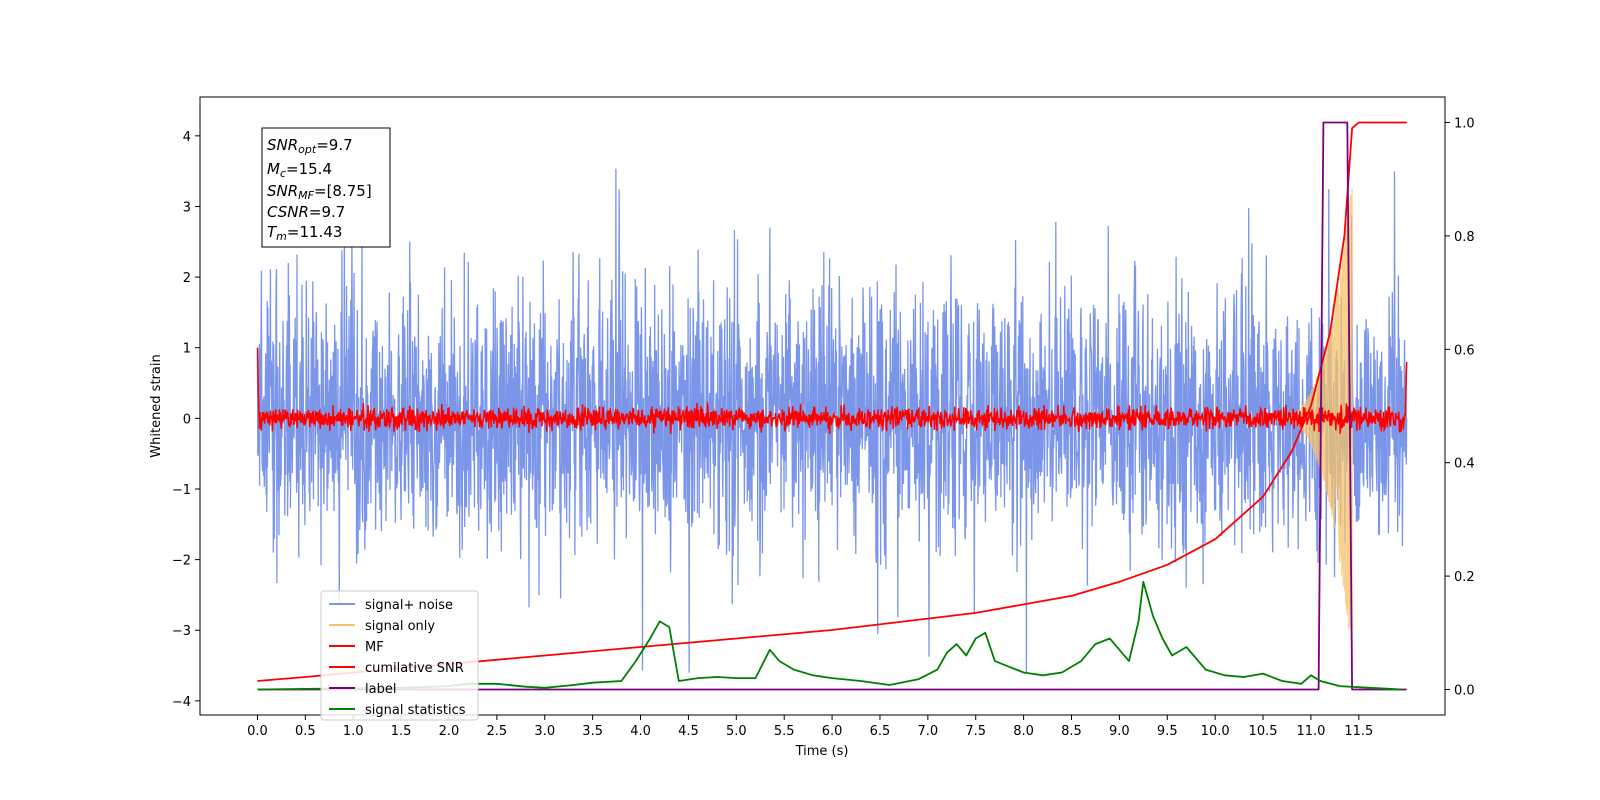 Image resolution: width=1600 pixels, height=800 pixels. Describe the element at coordinates (1215, 731) in the screenshot. I see `x-tick-label: 10.0` at that location.